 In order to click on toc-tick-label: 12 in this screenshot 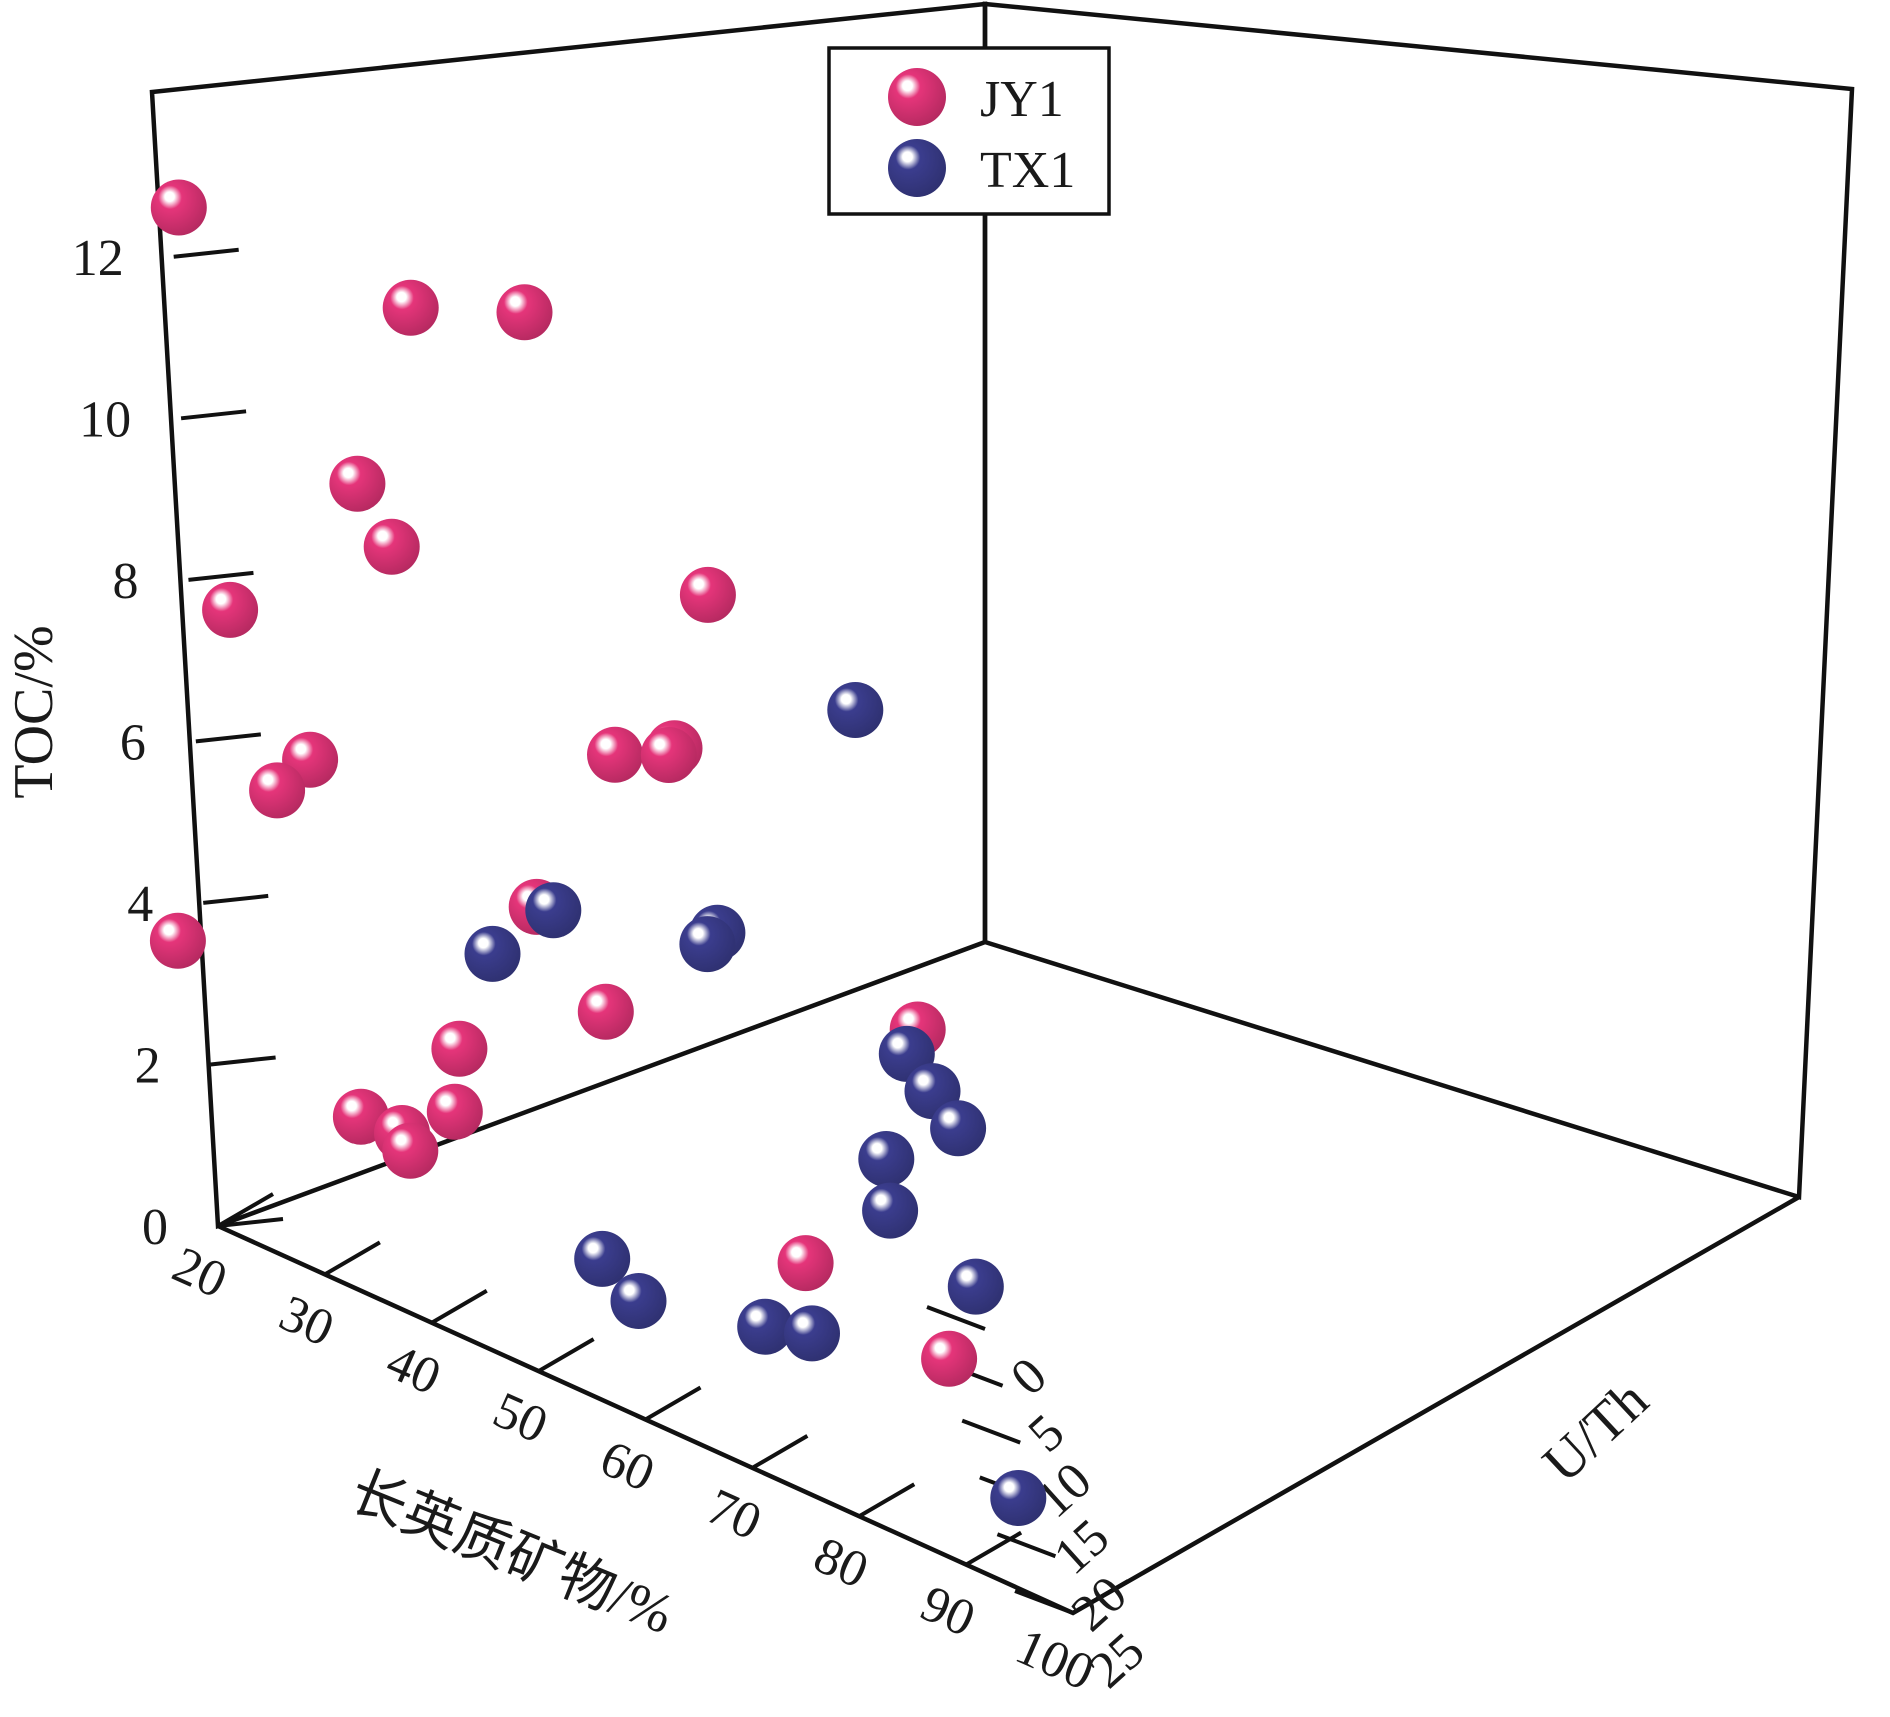, I will do `click(98, 258)`.